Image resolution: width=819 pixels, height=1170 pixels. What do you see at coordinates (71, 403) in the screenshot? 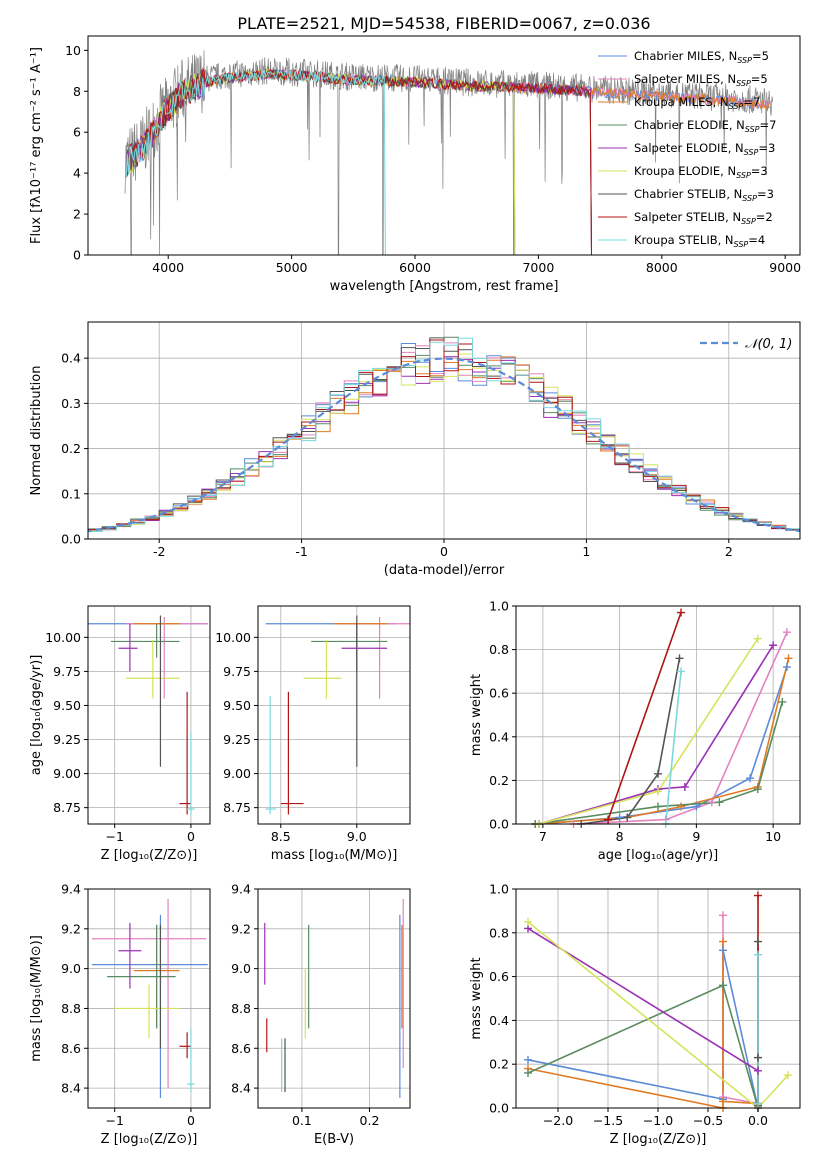
I see `y-tick-label: 0.3` at bounding box center [71, 403].